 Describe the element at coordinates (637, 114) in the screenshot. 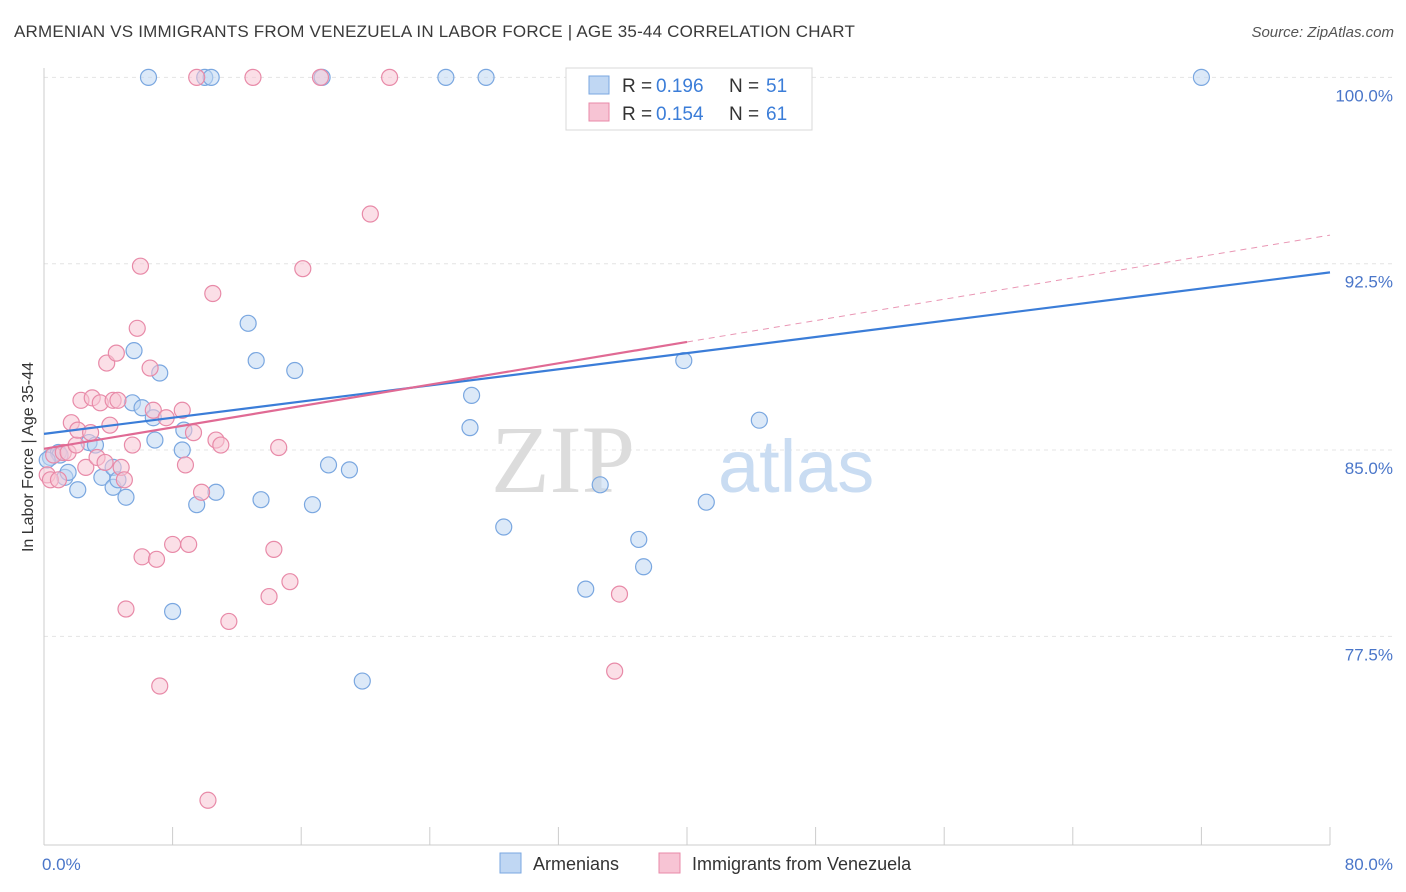

I see `legend-r-label-1: R =` at that location.